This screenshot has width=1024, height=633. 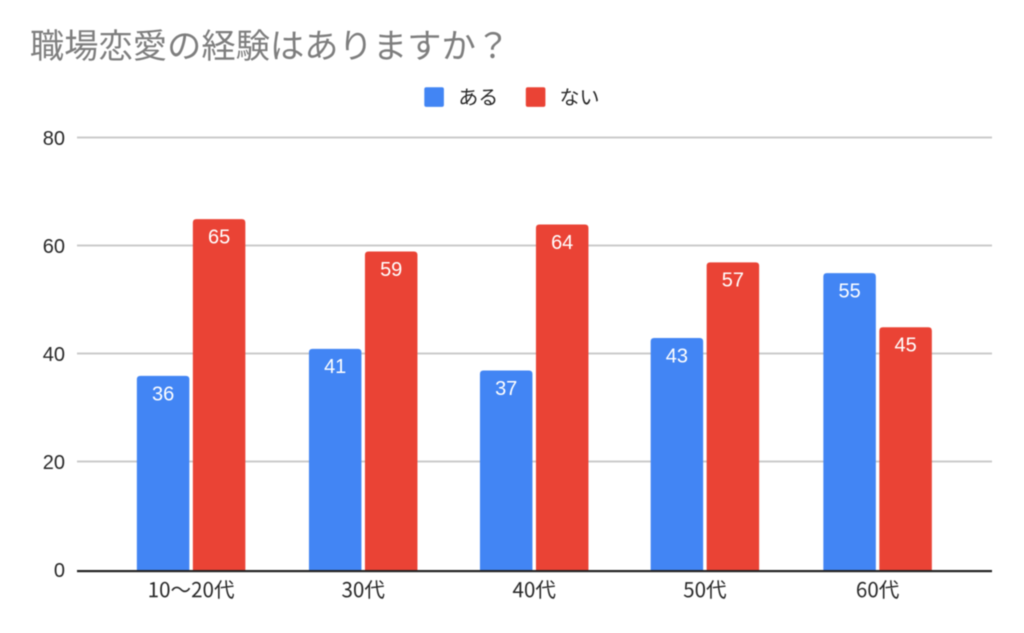 What do you see at coordinates (733, 281) in the screenshot?
I see `svg-text: 57` at bounding box center [733, 281].